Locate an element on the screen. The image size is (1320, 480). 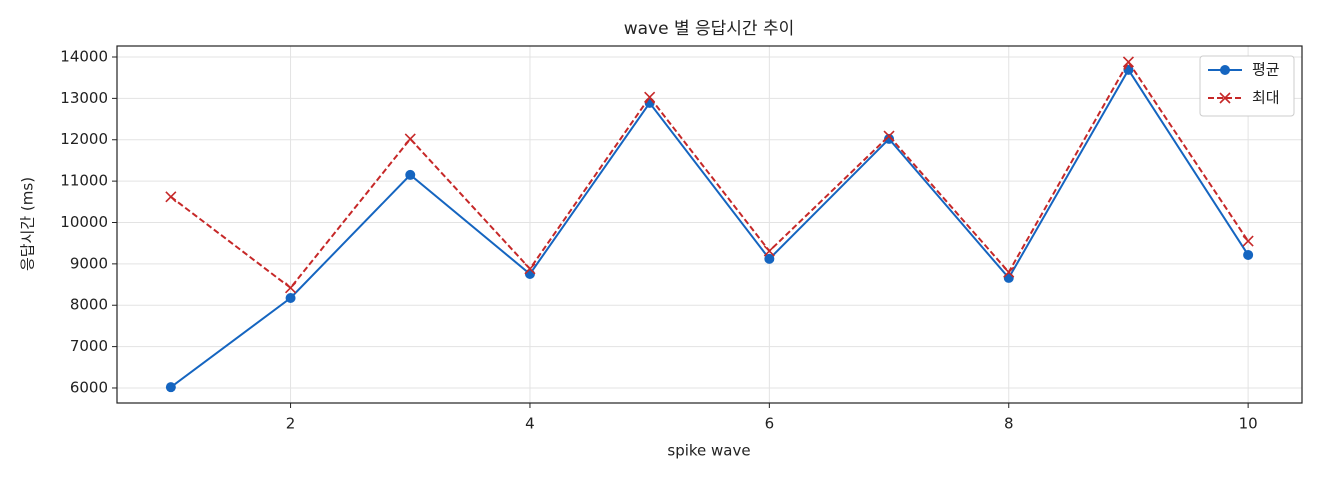
legend-label: 평균 is located at coordinates (1266, 70).